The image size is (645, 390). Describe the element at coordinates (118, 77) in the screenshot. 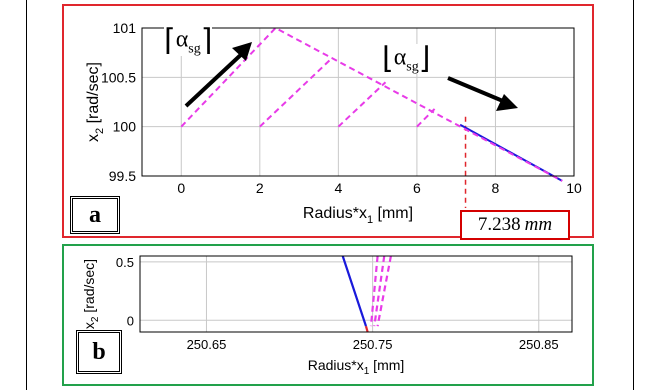

I see `y-tick-label: 100.5` at that location.